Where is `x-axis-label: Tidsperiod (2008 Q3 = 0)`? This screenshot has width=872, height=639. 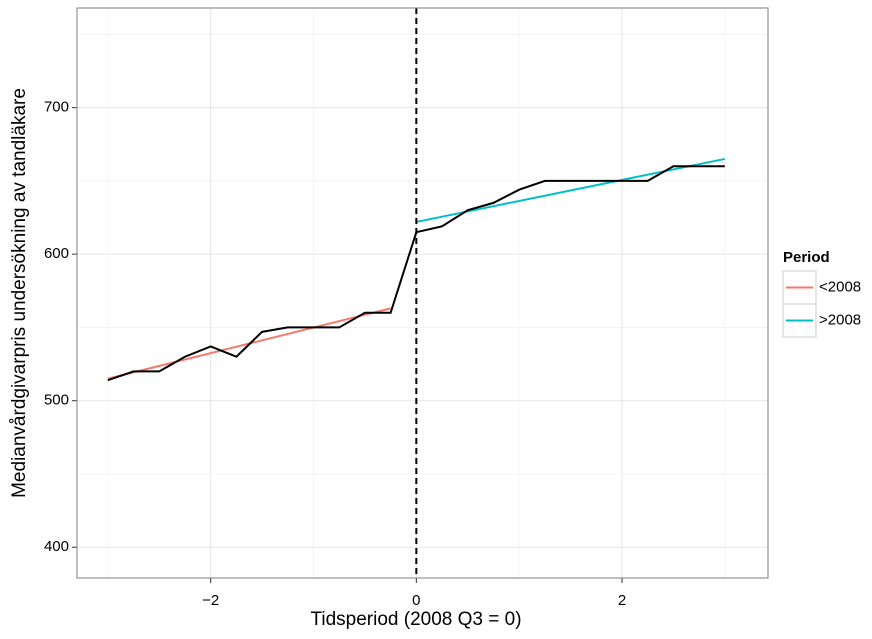
x-axis-label: Tidsperiod (2008 Q3 = 0) is located at coordinates (415, 619).